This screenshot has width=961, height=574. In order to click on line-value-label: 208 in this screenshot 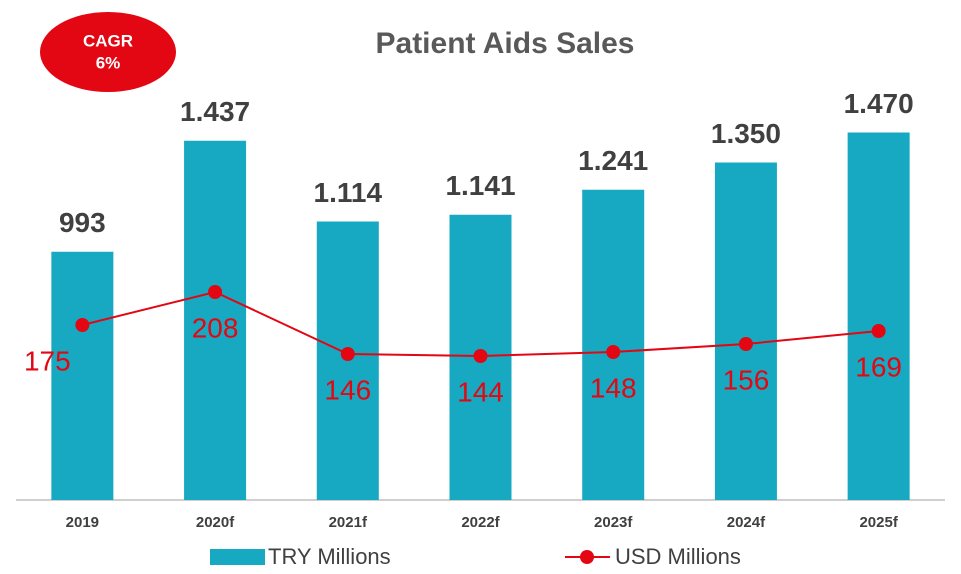, I will do `click(215, 327)`.